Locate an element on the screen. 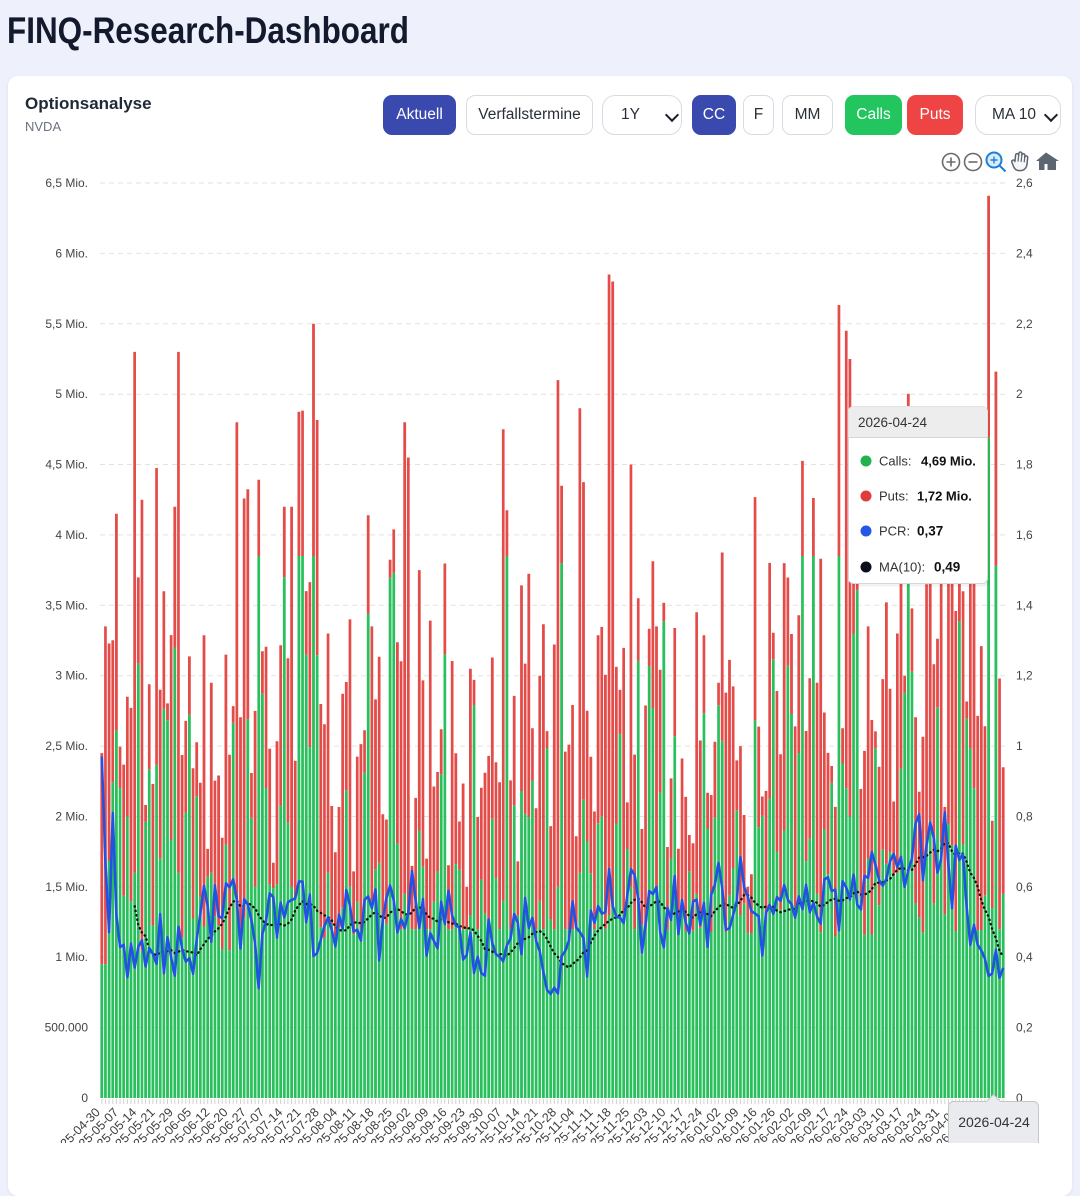 This screenshot has width=1080, height=1196. svg-text: PCR: is located at coordinates (894, 531).